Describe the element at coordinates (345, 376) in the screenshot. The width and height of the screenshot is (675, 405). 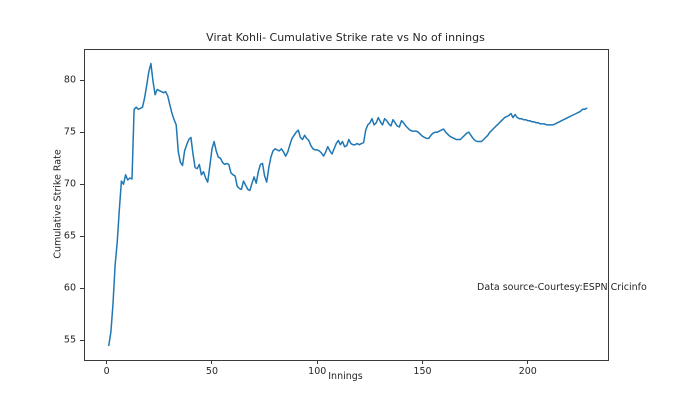
I see `x-axis-label: Innings` at that location.